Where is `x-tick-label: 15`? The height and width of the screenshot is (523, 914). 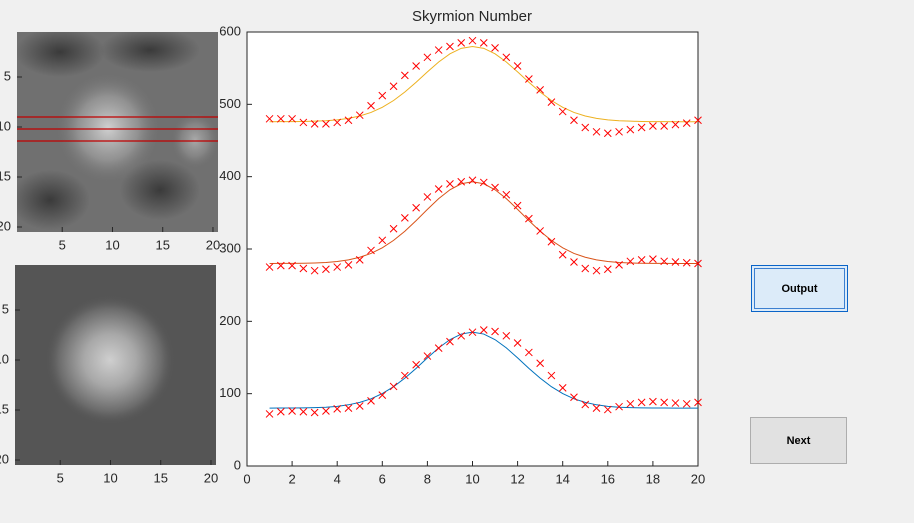 x-tick-label: 15 is located at coordinates (162, 244).